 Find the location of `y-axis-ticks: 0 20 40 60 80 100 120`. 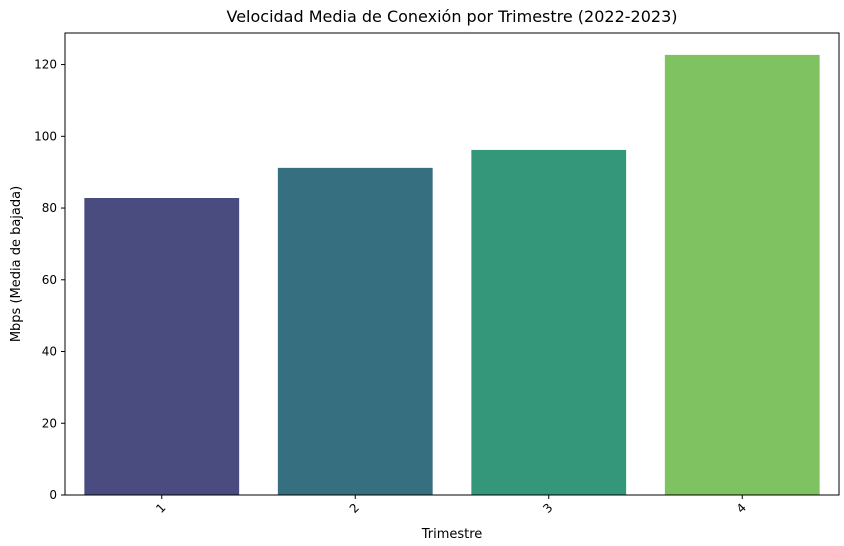

y-axis-ticks: 0 20 40 60 80 100 120 is located at coordinates (49, 280).